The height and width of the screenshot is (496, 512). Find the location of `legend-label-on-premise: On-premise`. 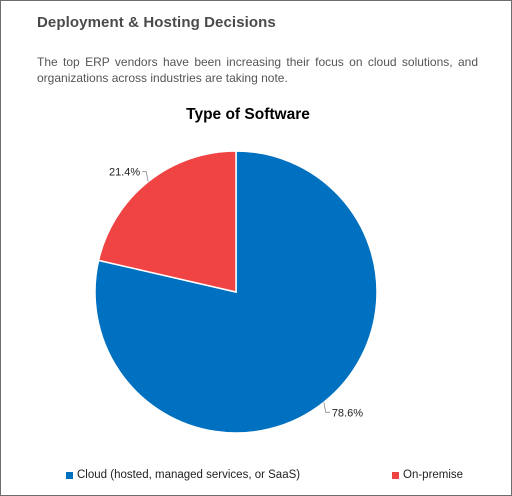

legend-label-on-premise: On-premise is located at coordinates (433, 475).